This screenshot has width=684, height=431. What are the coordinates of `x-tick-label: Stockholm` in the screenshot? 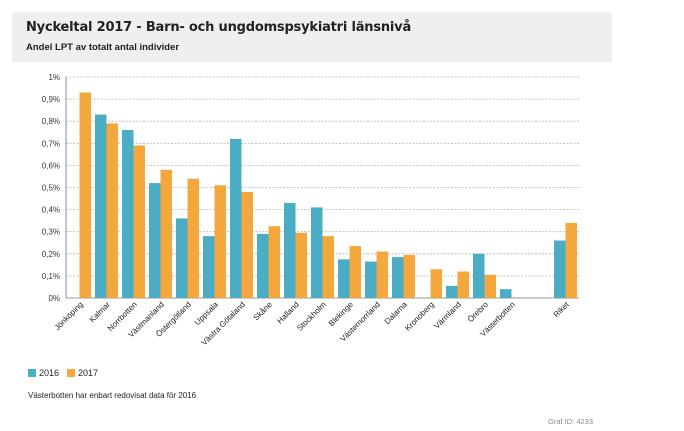 It's located at (311, 316).